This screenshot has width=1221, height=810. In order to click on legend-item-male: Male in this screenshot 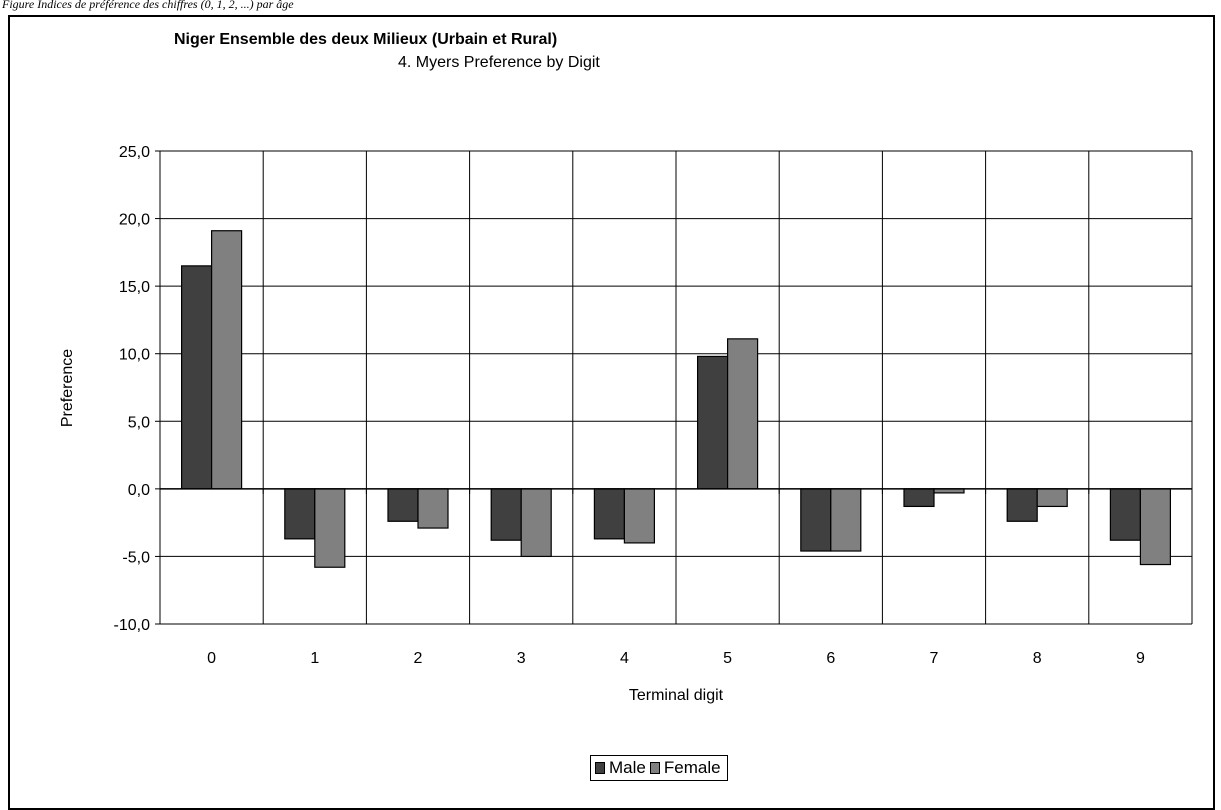, I will do `click(620, 768)`.